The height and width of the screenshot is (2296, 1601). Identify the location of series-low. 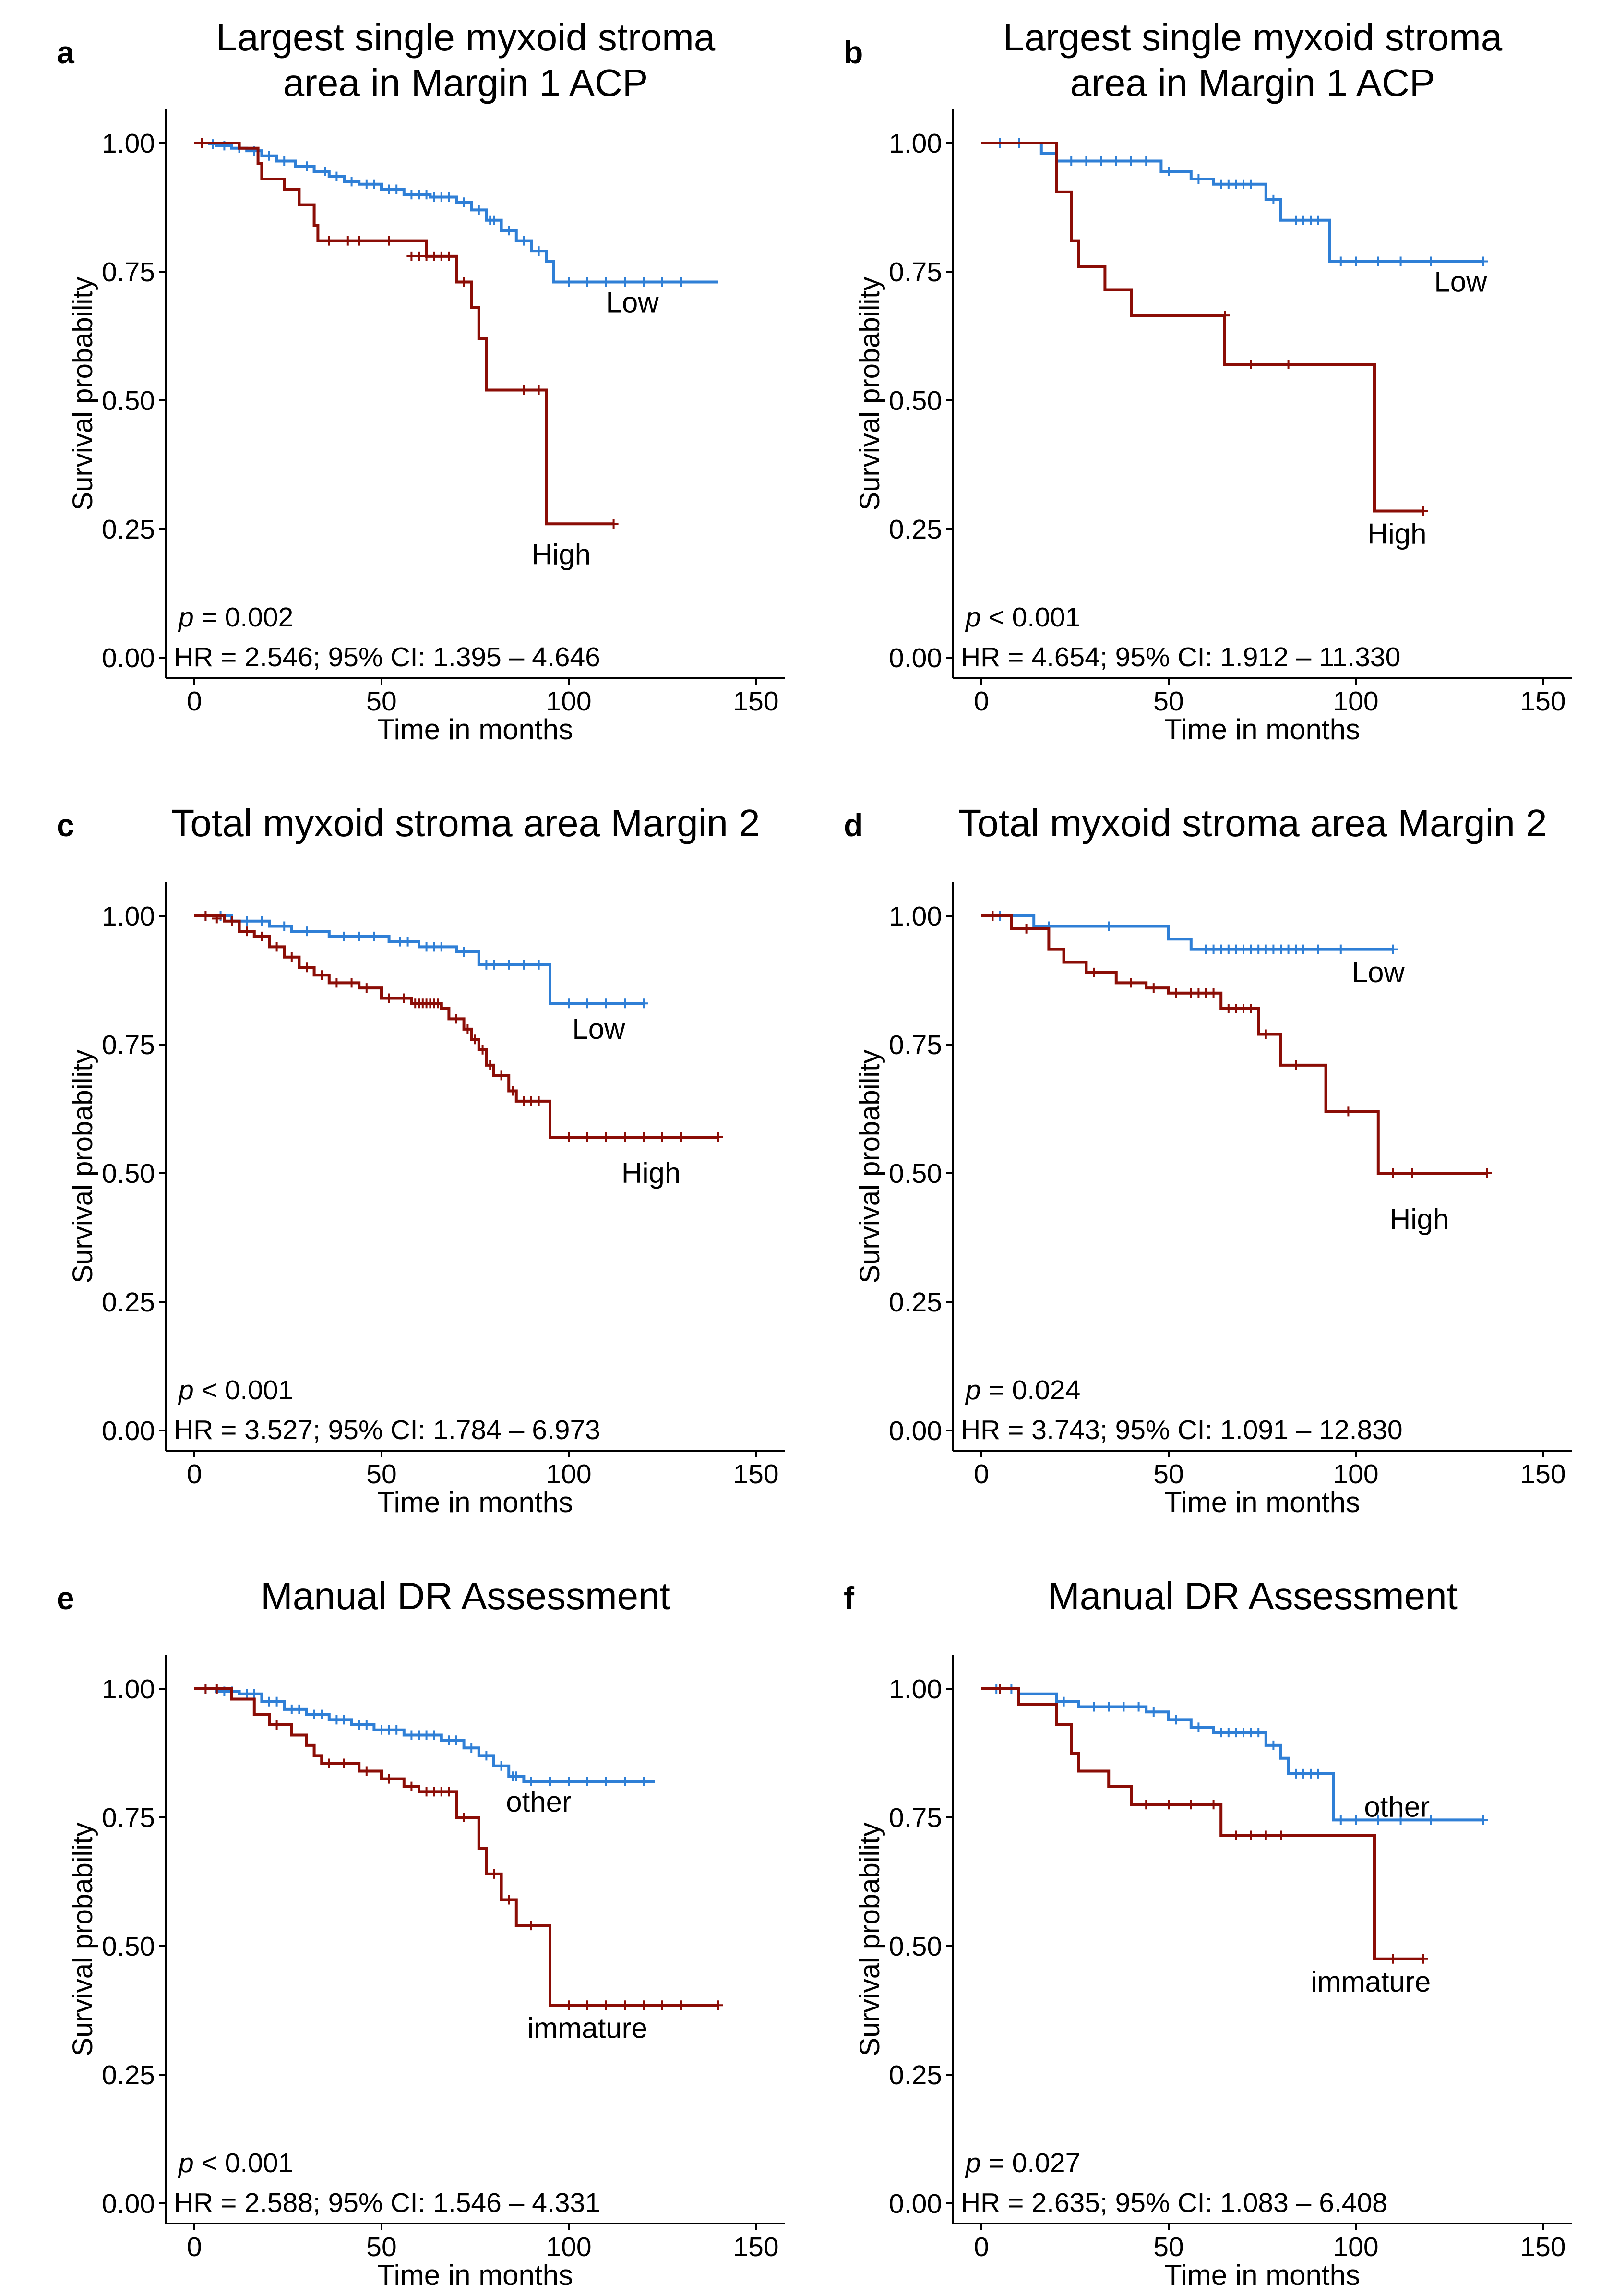
(421, 960).